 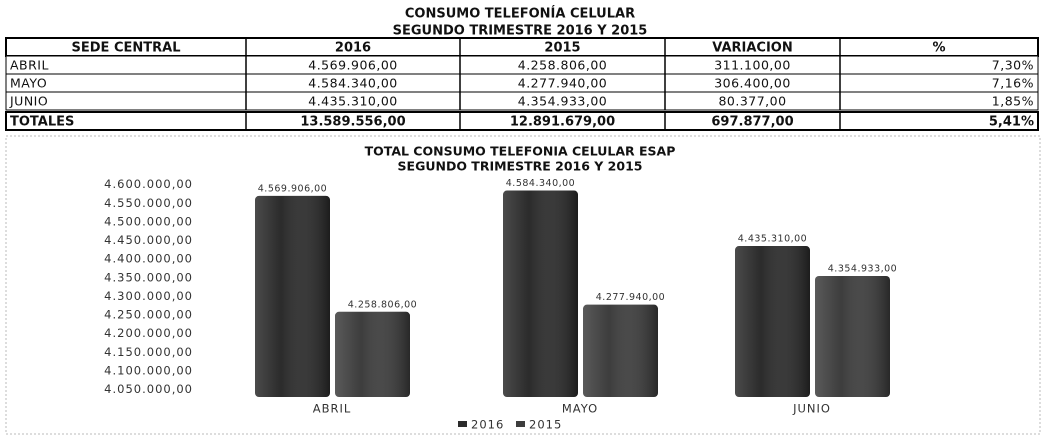 I want to click on x-tick-label: JUNIO, so click(x=811, y=409).